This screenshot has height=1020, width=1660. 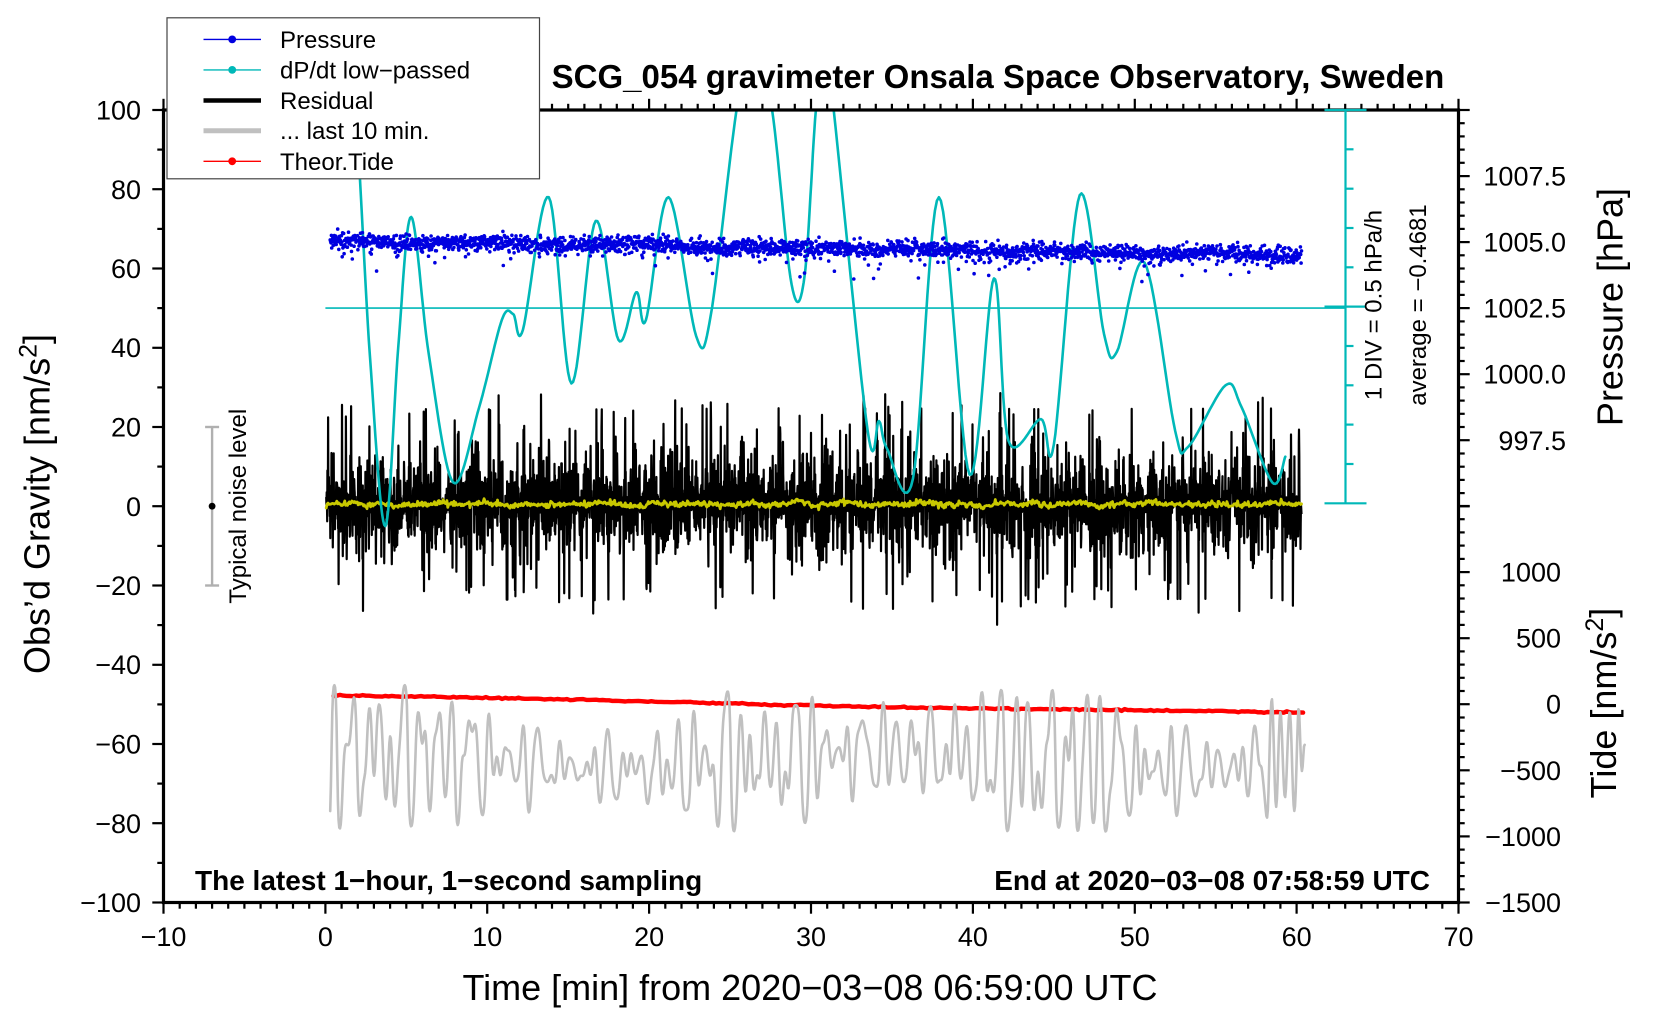 I want to click on svg-text: 80, so click(x=126, y=190).